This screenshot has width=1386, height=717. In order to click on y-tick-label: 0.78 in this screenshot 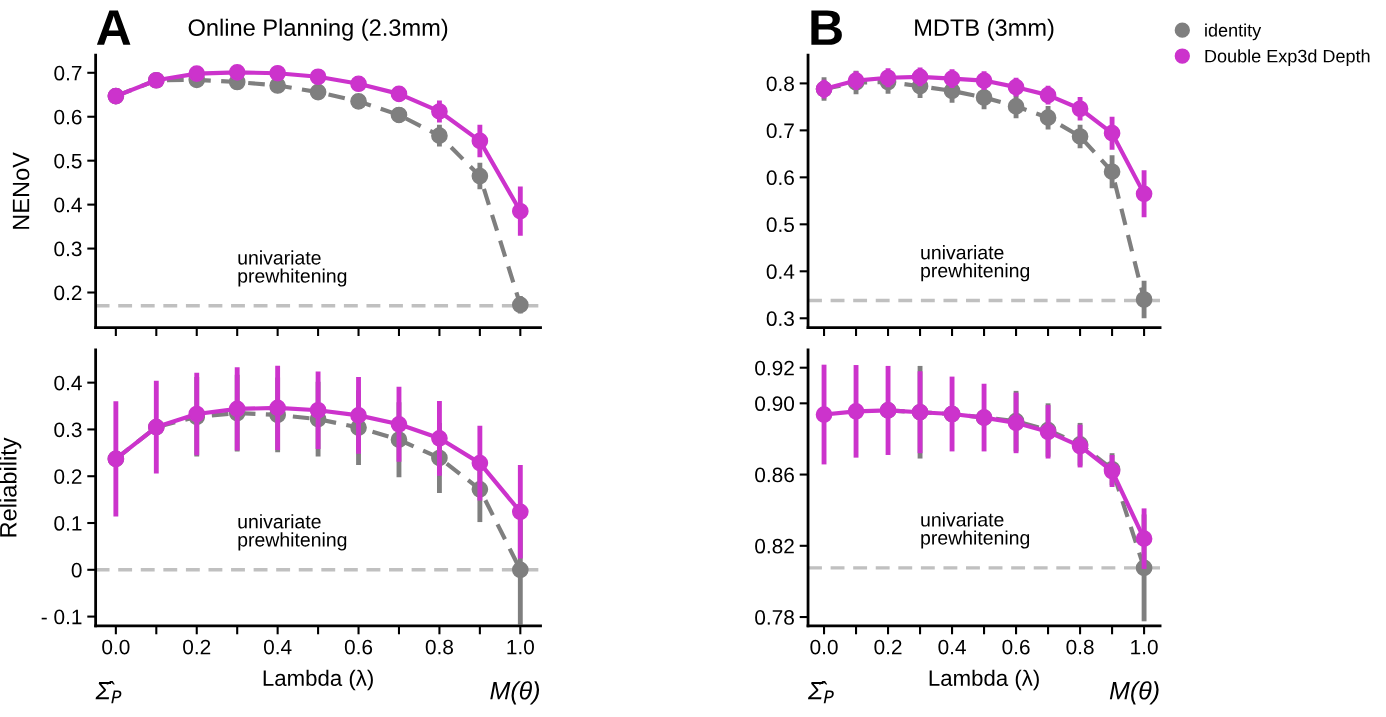, I will do `click(774, 617)`.